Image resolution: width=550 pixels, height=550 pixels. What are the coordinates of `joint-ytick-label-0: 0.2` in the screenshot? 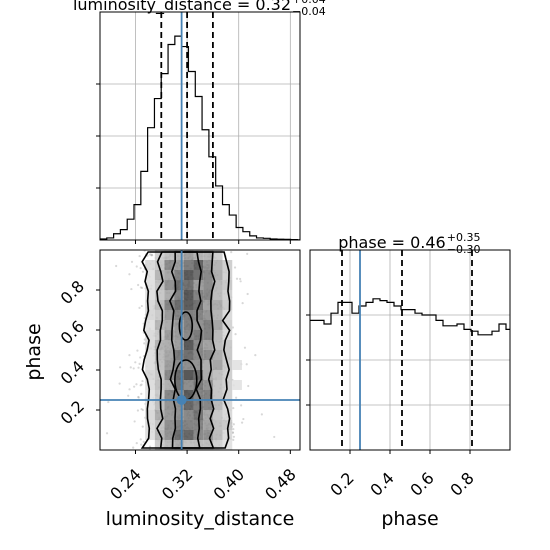 It's located at (72, 412).